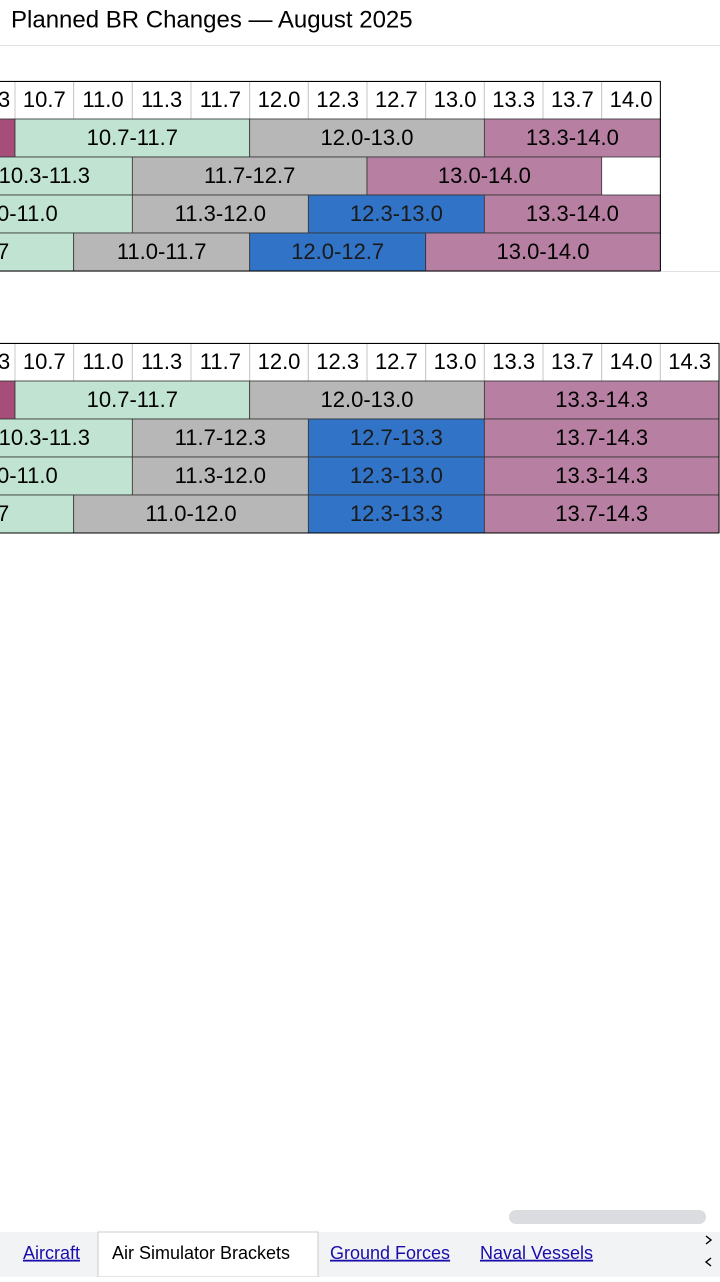 The width and height of the screenshot is (720, 1282). I want to click on tab-link: Naval Vessels, so click(536, 1253).